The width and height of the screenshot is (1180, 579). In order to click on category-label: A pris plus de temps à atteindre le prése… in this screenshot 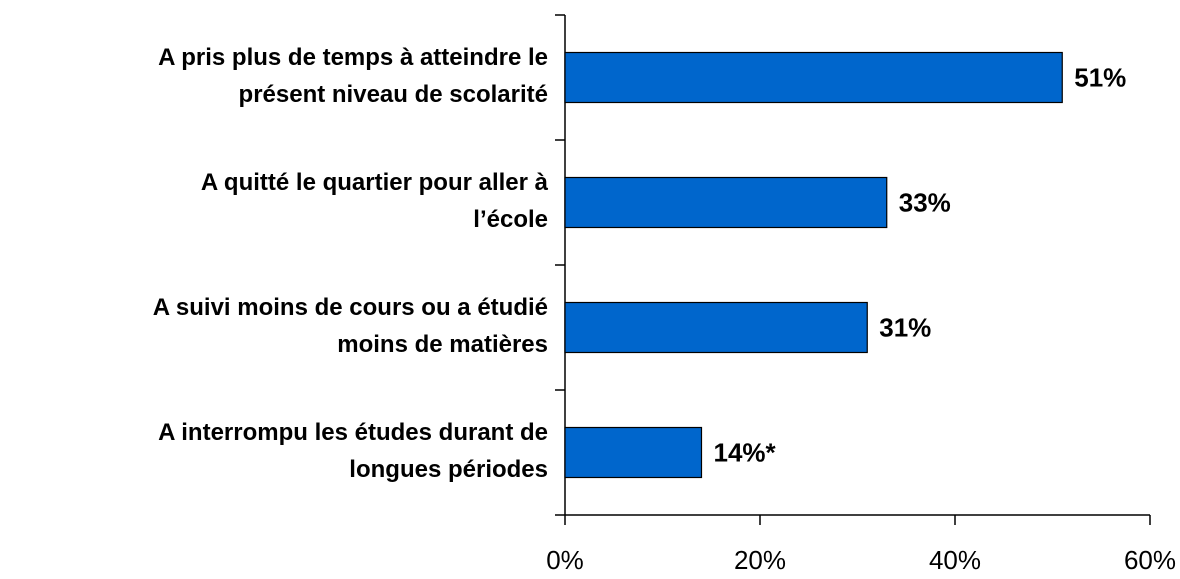, I will do `click(353, 76)`.